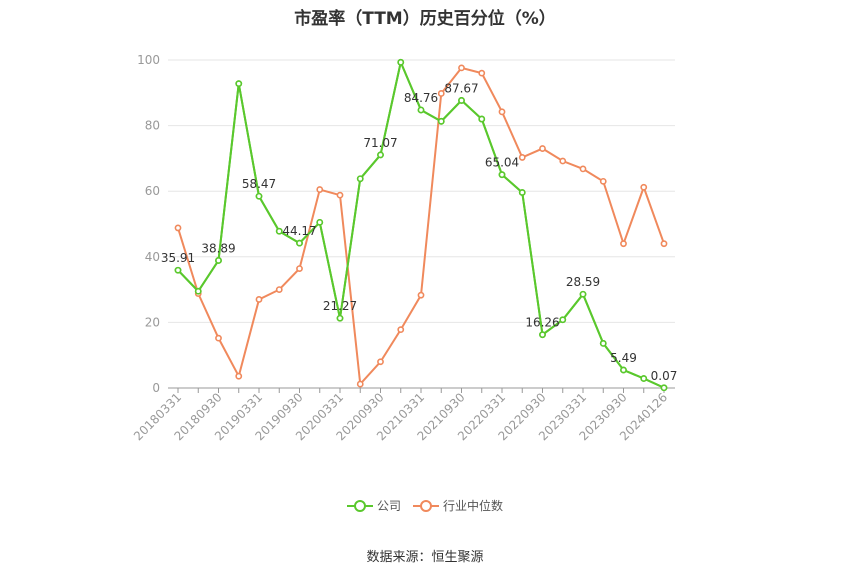 Image resolution: width=850 pixels, height=575 pixels. What do you see at coordinates (218, 248) in the screenshot?
I see `data-label: 38.89` at bounding box center [218, 248].